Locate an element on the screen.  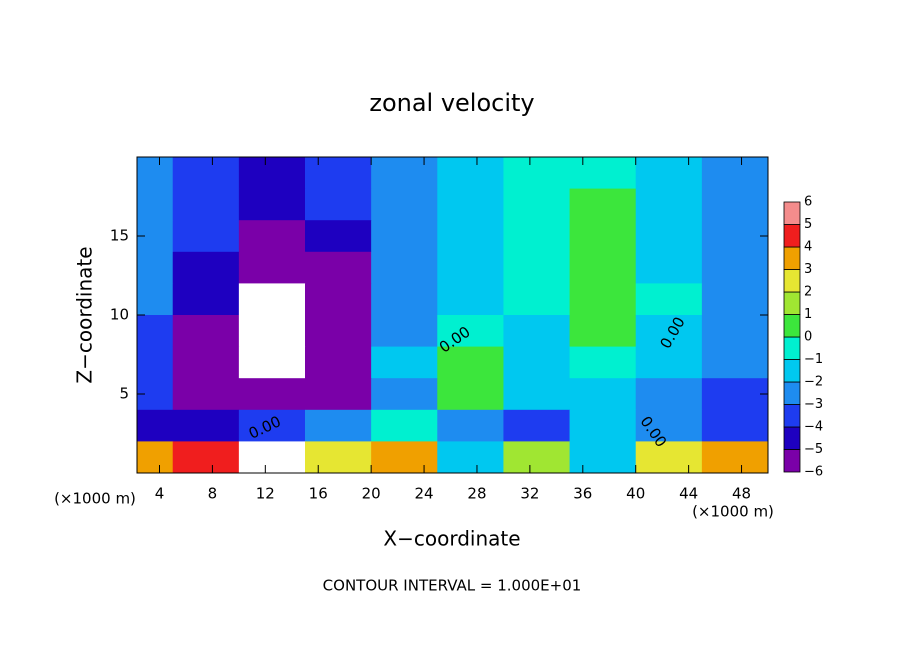
colorbar-label: 3 is located at coordinates (808, 269).